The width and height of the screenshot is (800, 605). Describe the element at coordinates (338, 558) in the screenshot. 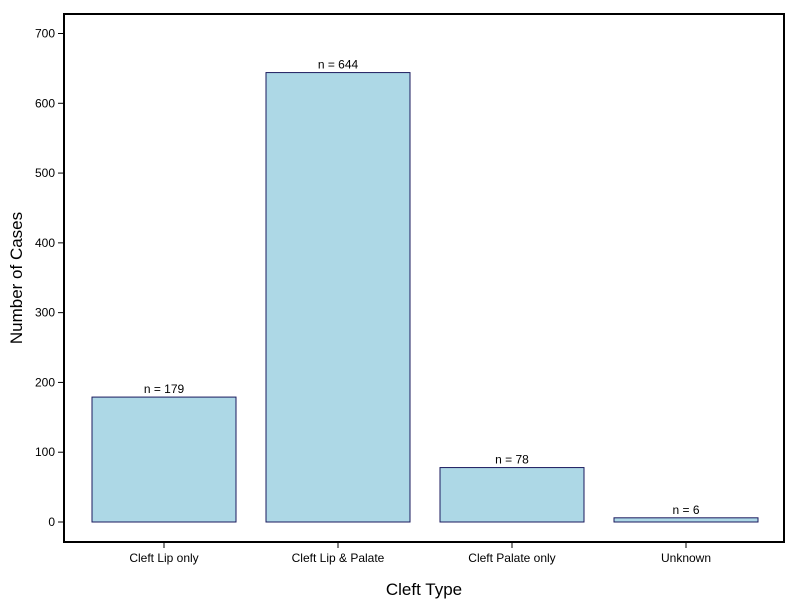

I see `x-tick-label: Cleft Lip & Palate` at that location.